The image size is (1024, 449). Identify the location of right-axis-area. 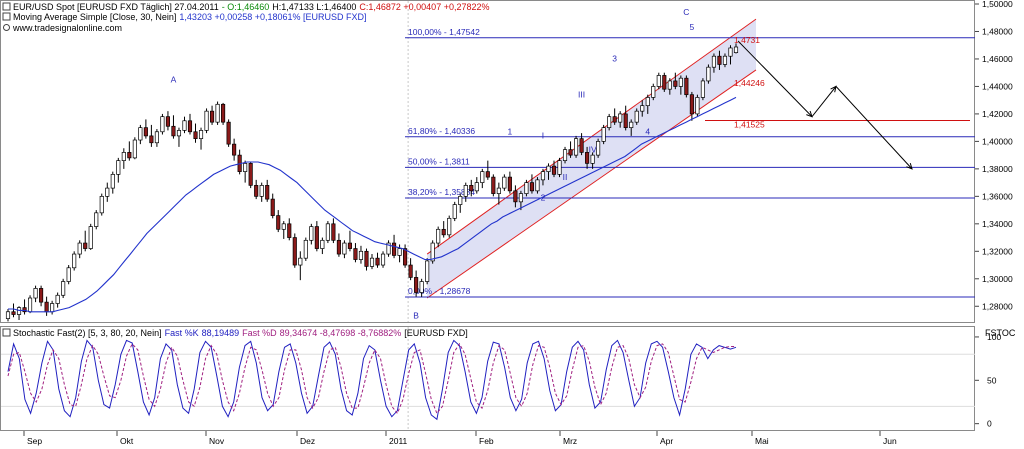
(999, 224).